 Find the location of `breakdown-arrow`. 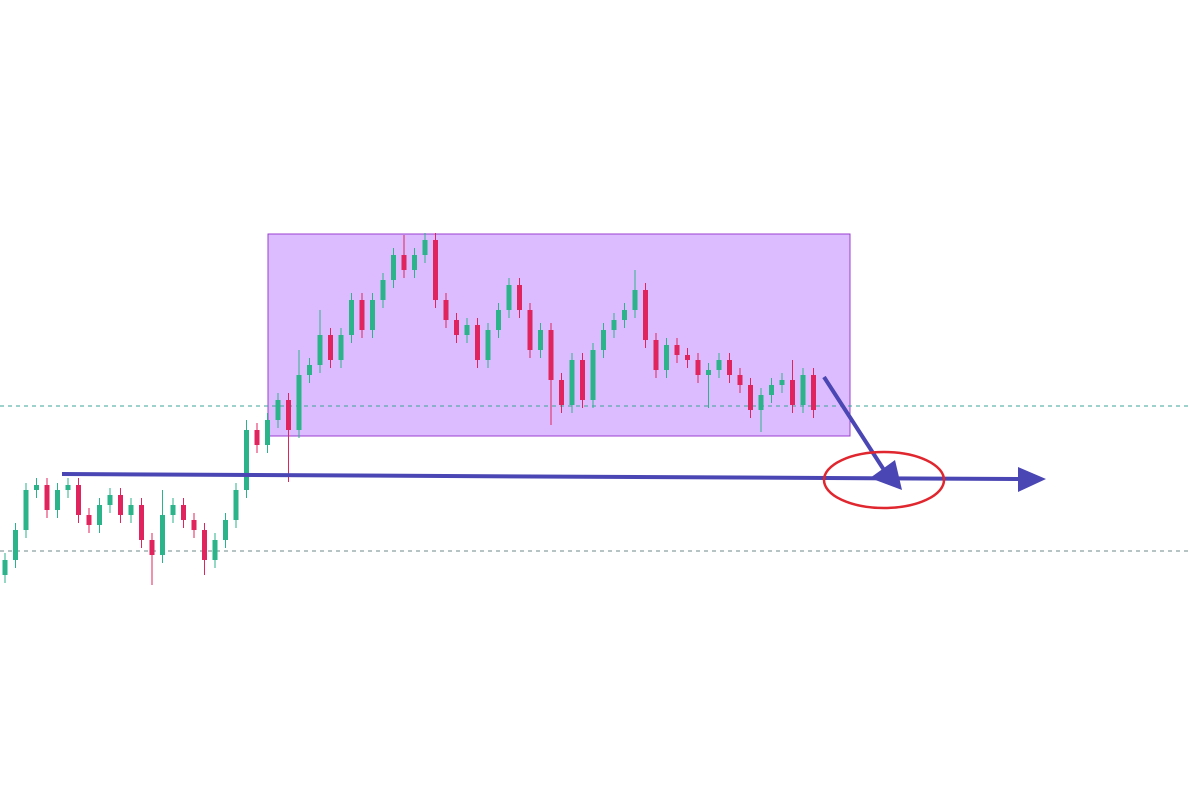

breakdown-arrow is located at coordinates (854, 423).